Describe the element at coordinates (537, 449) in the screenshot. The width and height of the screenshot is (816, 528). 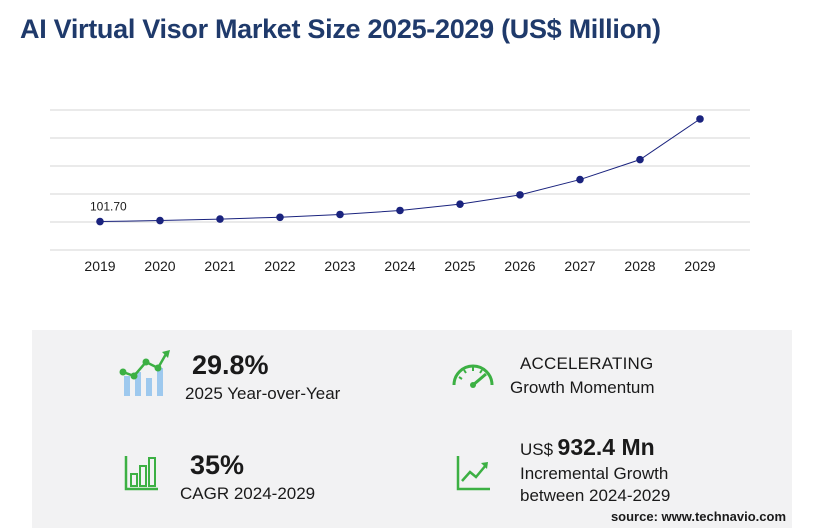
I see `incremental-currency: US$` at that location.